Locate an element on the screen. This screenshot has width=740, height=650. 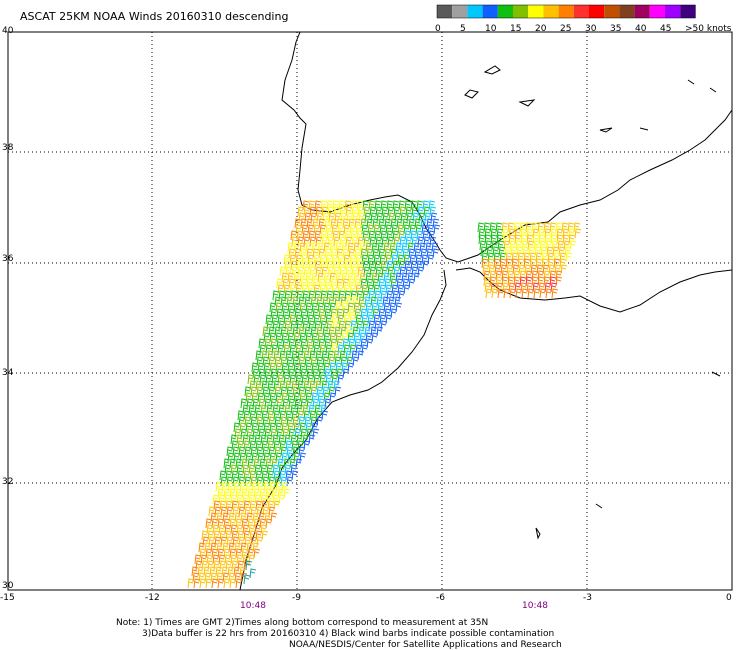
legend-label: 40 is located at coordinates (641, 29).